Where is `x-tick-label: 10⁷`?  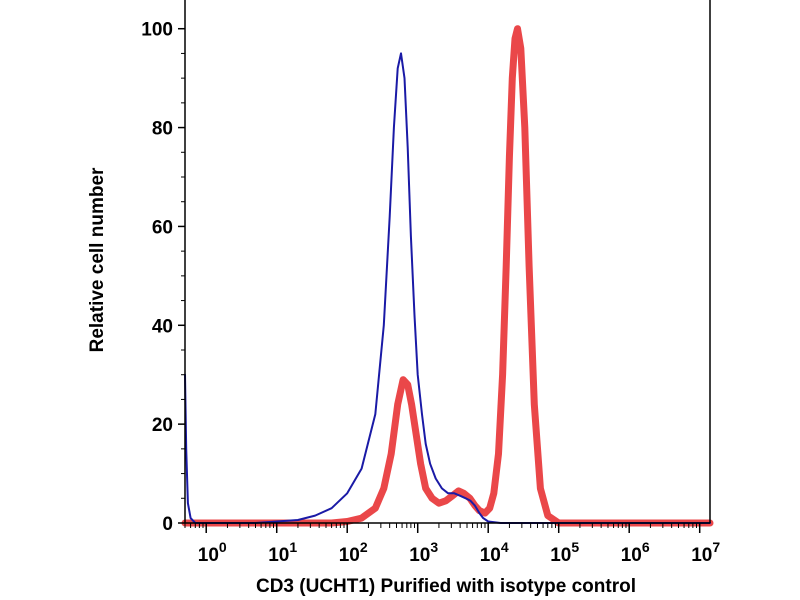 x-tick-label: 10⁷ is located at coordinates (705, 552).